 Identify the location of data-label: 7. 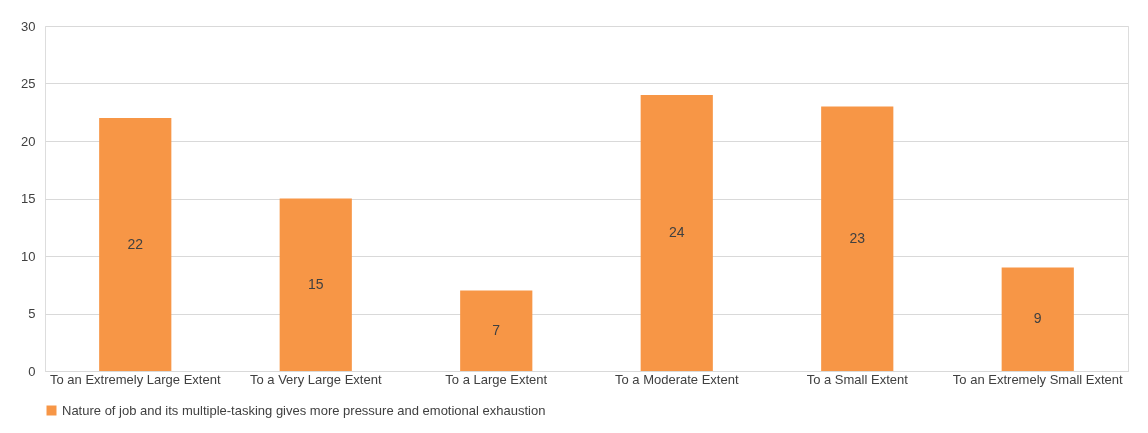
(496, 329).